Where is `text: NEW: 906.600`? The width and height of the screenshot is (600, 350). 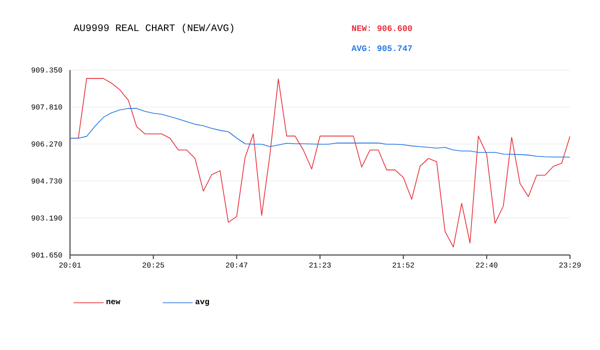 text: NEW: 906.600 is located at coordinates (382, 28).